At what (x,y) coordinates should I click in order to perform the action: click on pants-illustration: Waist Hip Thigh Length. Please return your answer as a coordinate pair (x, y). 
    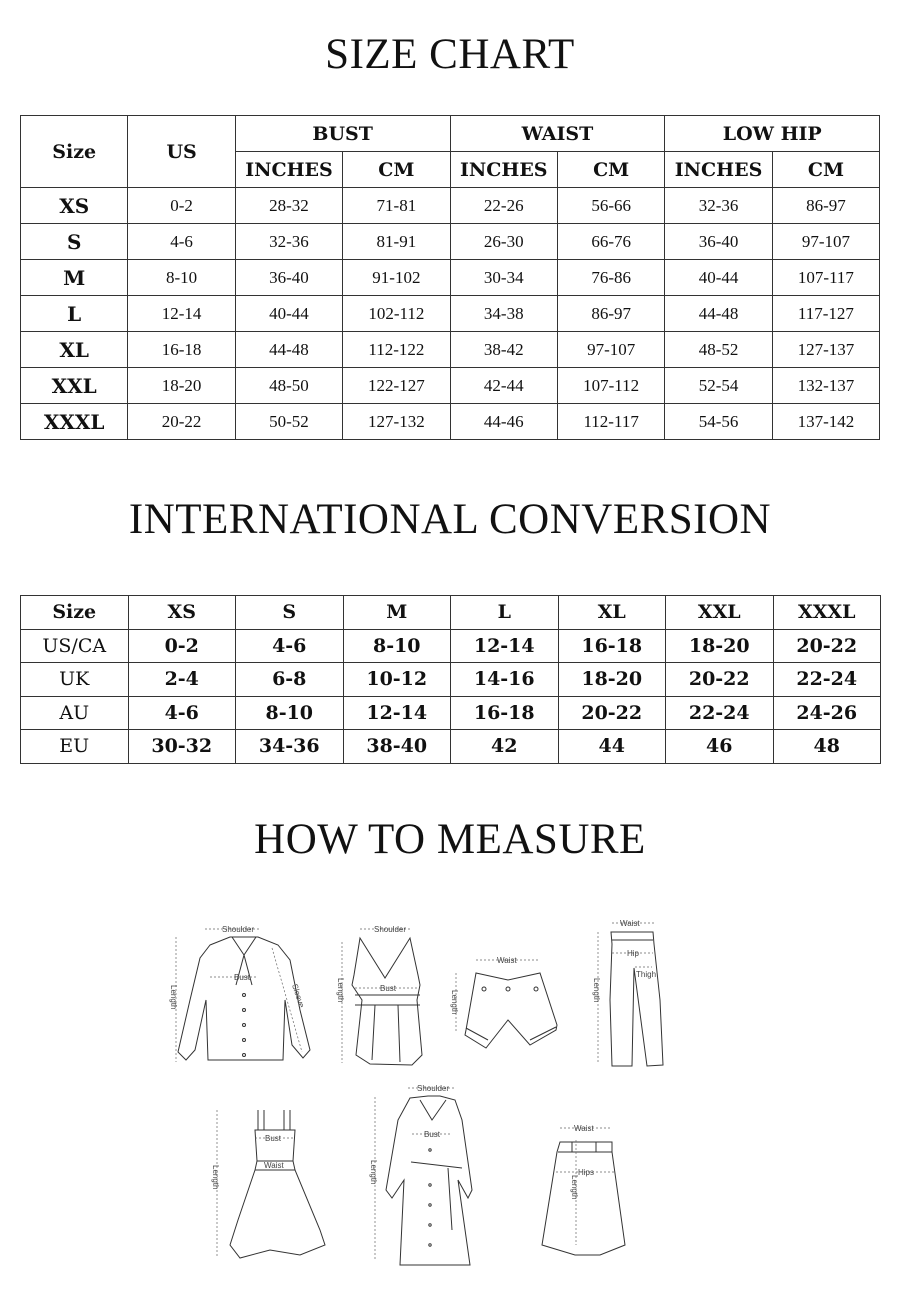
    Looking at the image, I should click on (628, 993).